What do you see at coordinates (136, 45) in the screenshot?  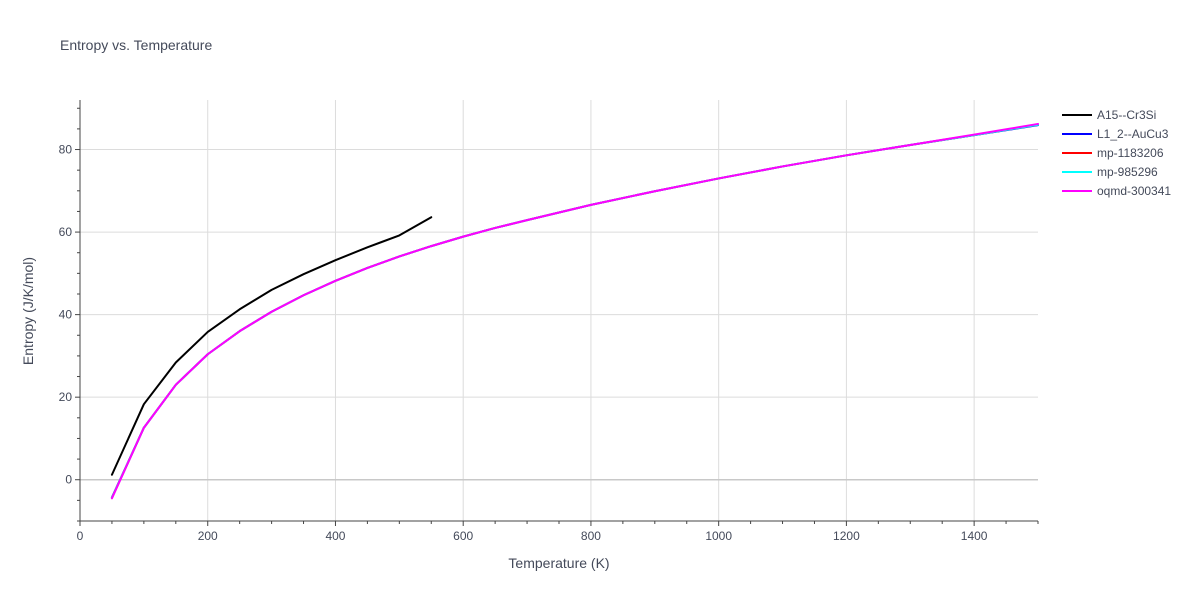 I see `chart-title: Entropy vs. Temperature` at bounding box center [136, 45].